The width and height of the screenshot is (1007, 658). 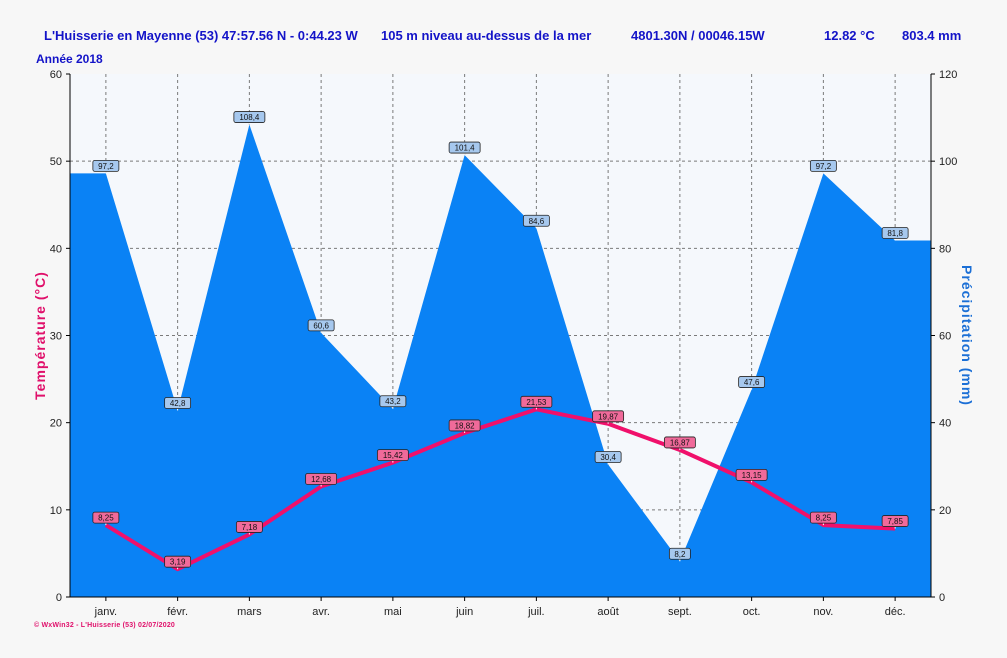 I want to click on temp-data-label: 7,18, so click(x=249, y=528).